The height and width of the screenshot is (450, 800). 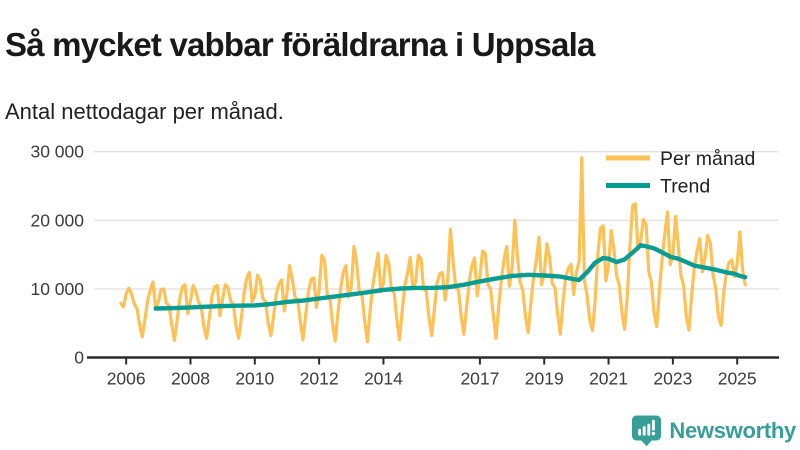 What do you see at coordinates (672, 379) in the screenshot?
I see `x-axis-label: 2023` at bounding box center [672, 379].